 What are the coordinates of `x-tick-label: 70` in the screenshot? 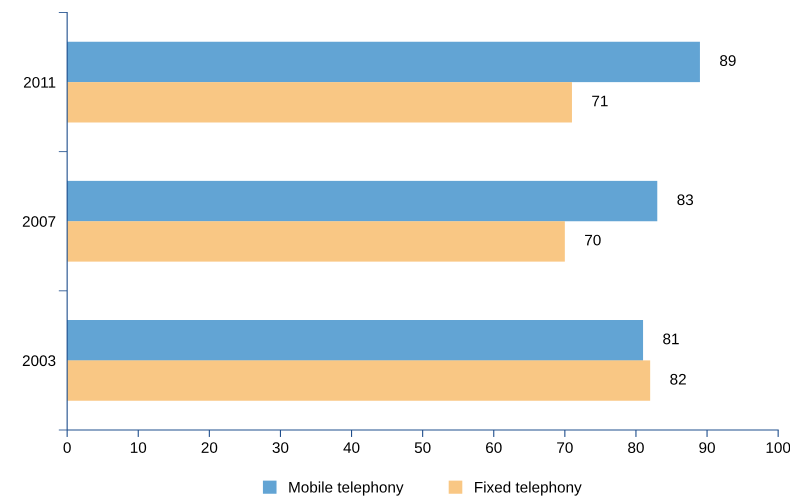 It's located at (565, 448).